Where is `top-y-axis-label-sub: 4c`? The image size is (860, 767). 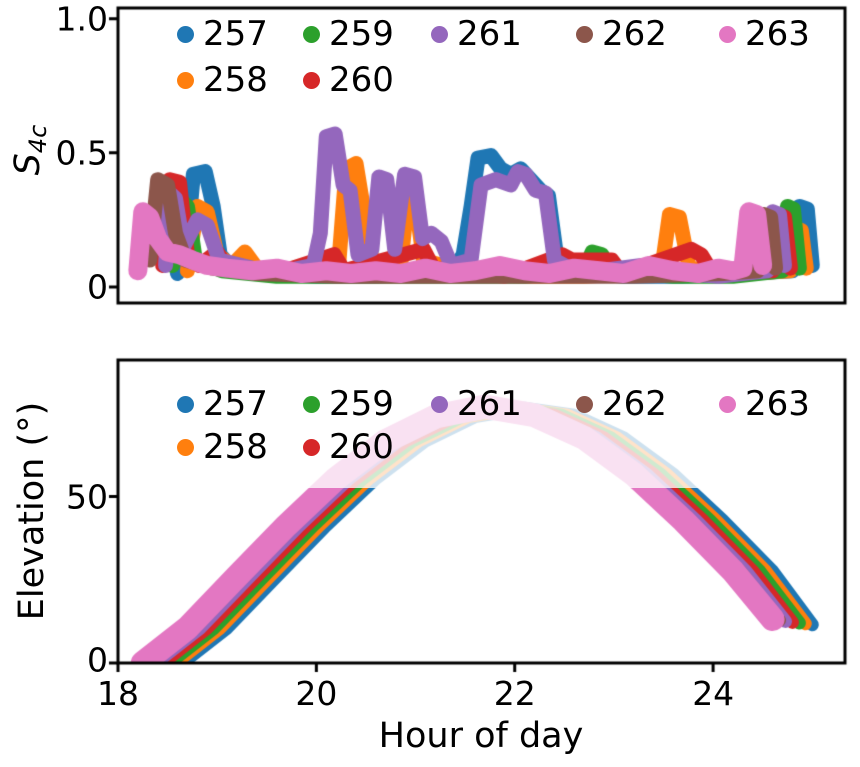
top-y-axis-label-sub: 4c is located at coordinates (38, 139).